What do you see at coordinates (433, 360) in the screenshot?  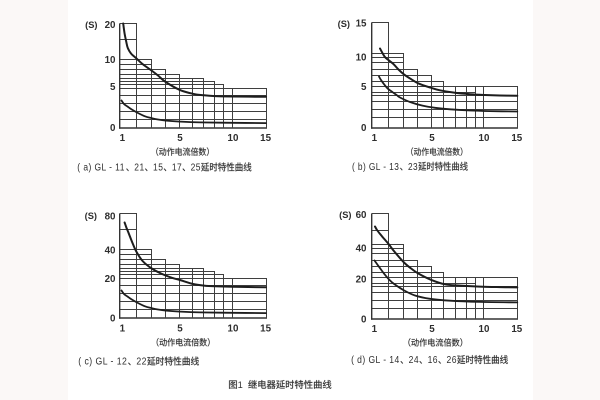 I see `svg-text: 16` at bounding box center [433, 360].